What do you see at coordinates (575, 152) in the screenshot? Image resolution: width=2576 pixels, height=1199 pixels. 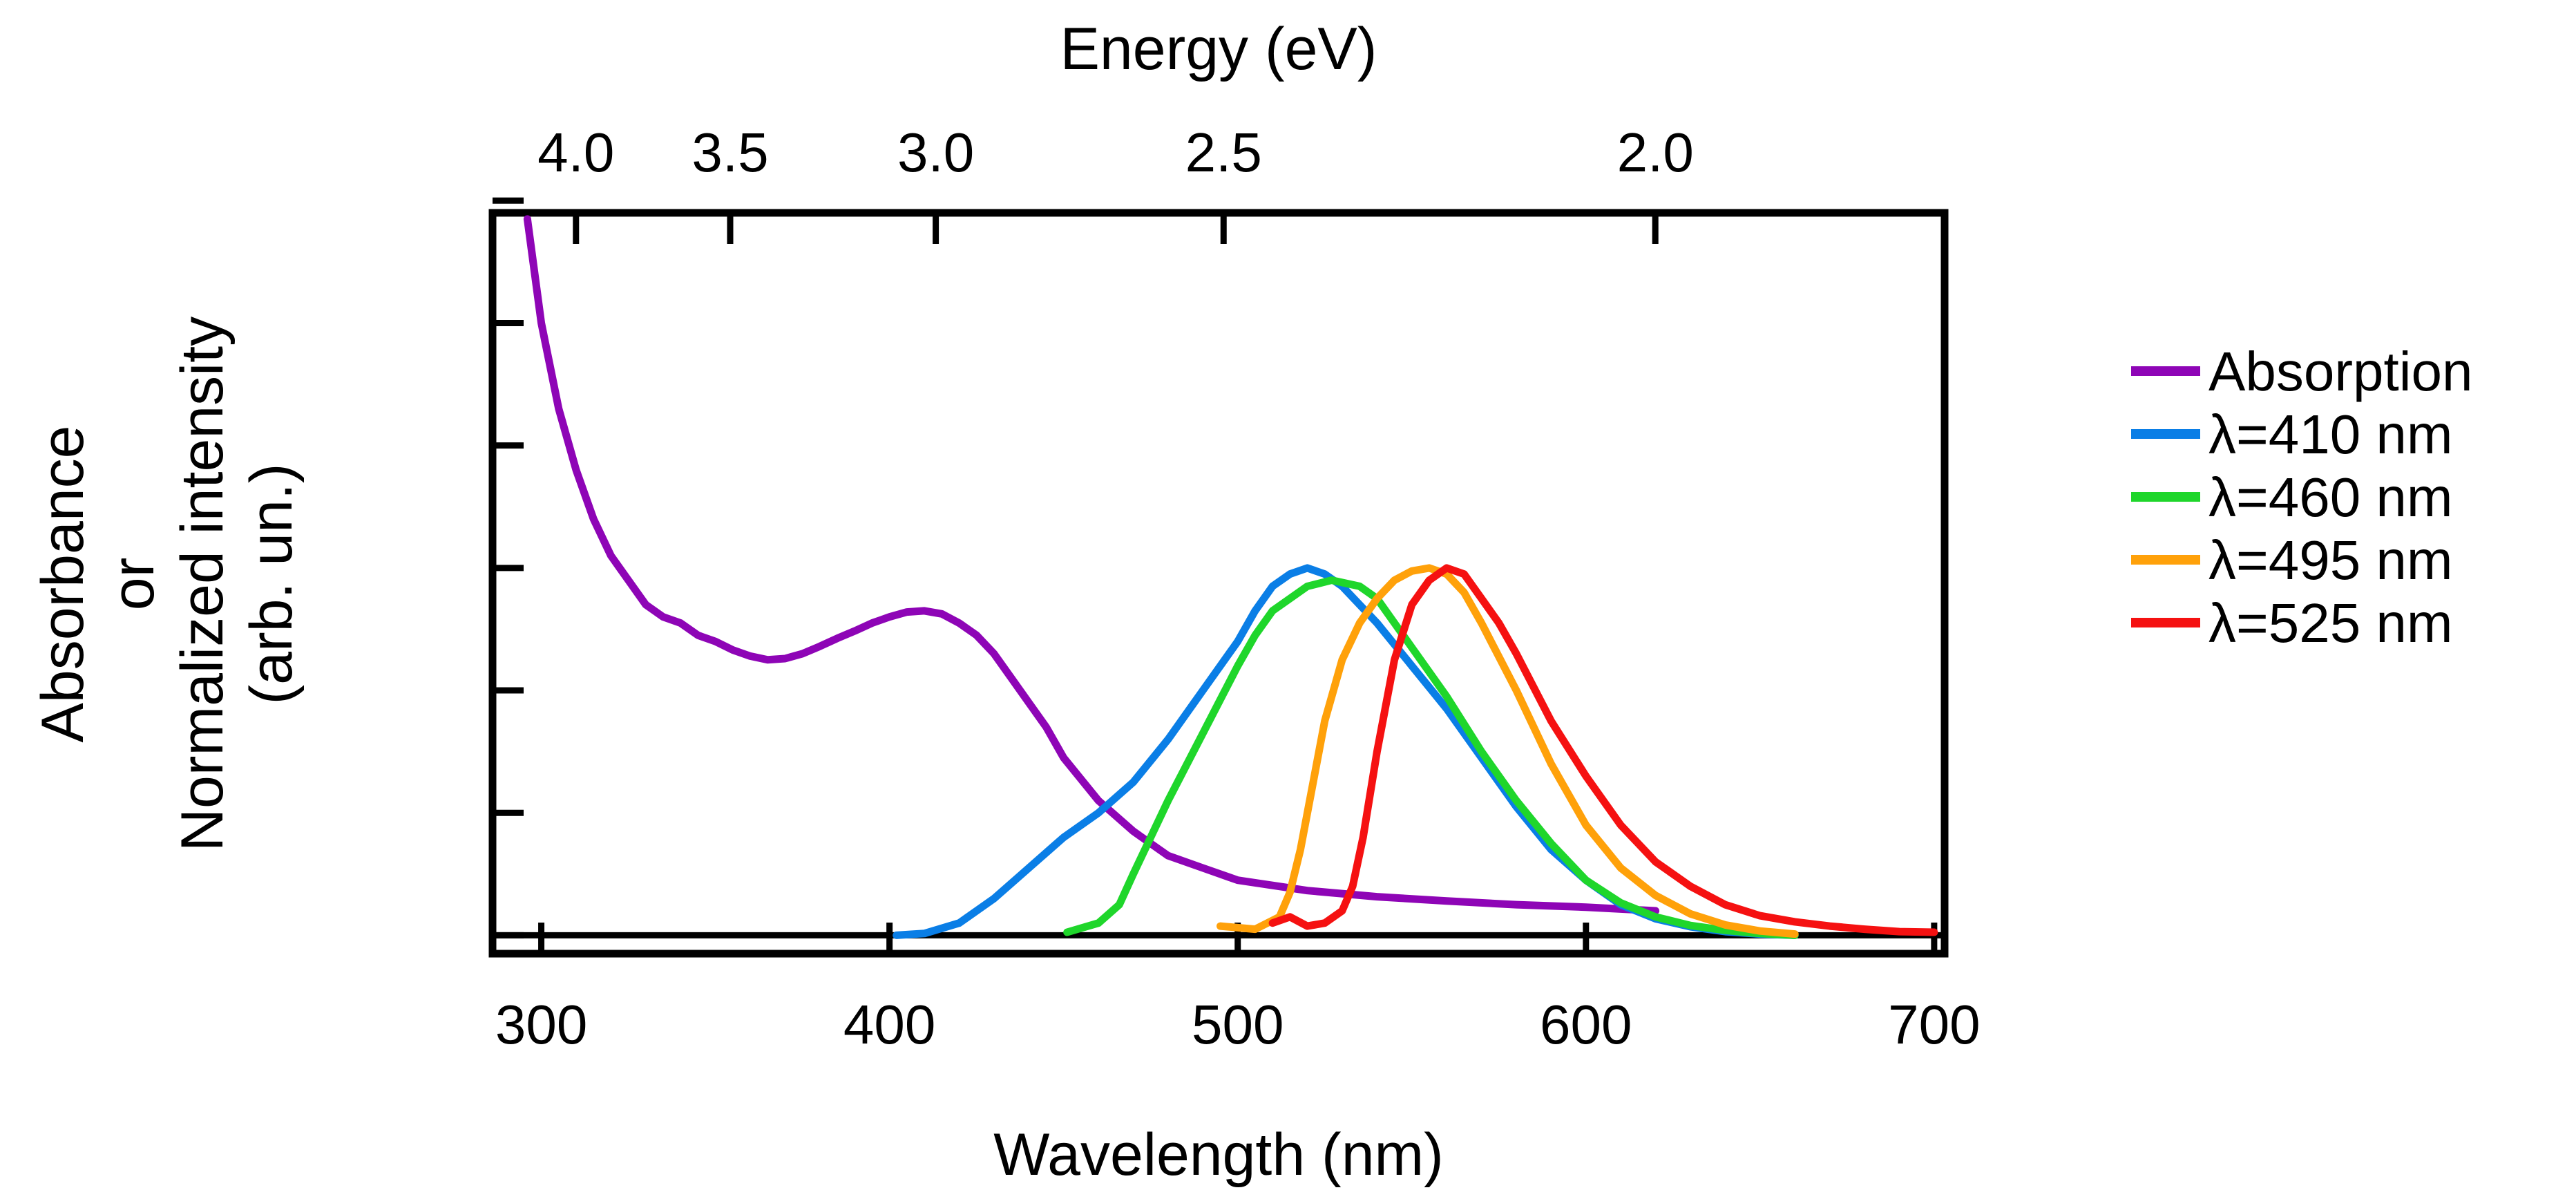 I see `x2-tick-label-4: 4.0` at bounding box center [575, 152].